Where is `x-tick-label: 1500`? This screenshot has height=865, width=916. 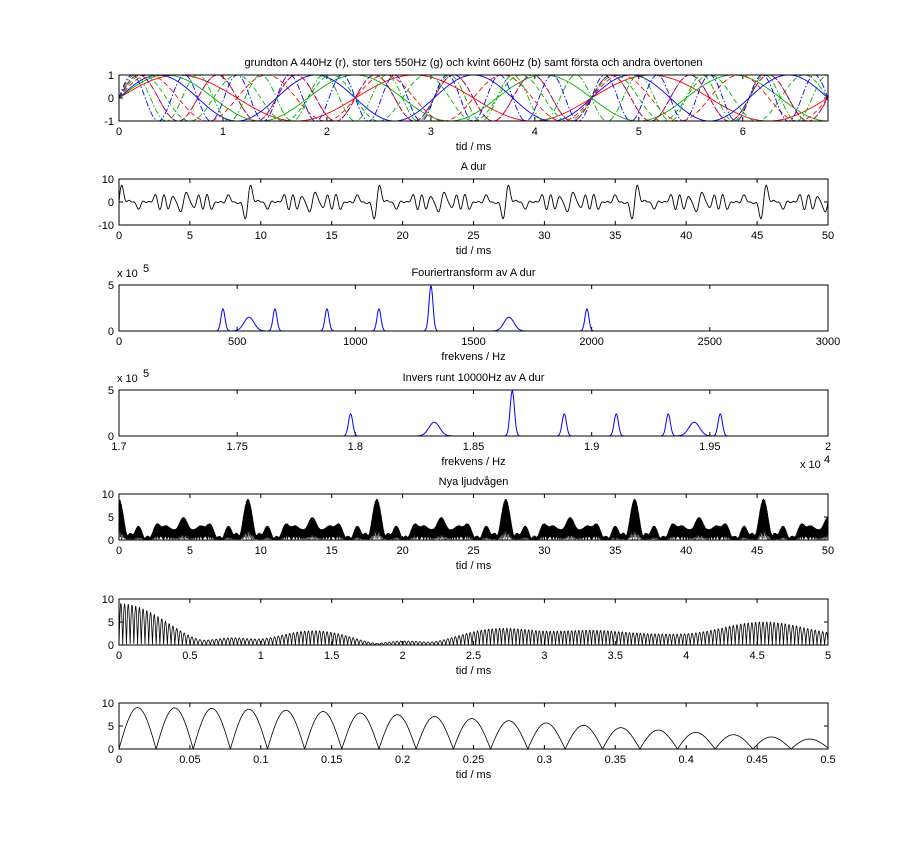
x-tick-label: 1500 is located at coordinates (473, 342).